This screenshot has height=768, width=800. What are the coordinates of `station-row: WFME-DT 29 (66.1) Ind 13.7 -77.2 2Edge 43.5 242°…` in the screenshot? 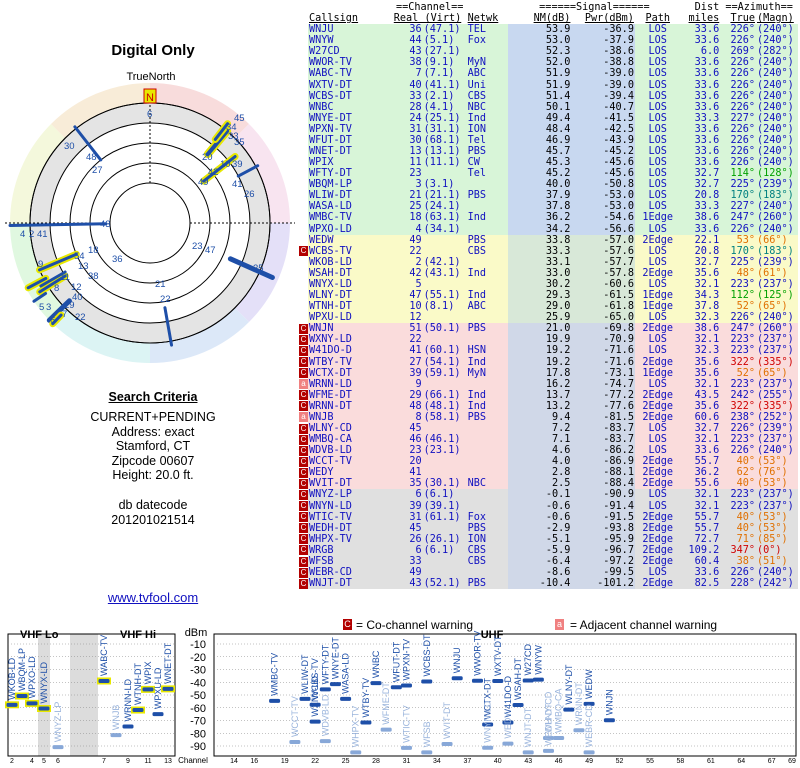 It's located at (553, 395).